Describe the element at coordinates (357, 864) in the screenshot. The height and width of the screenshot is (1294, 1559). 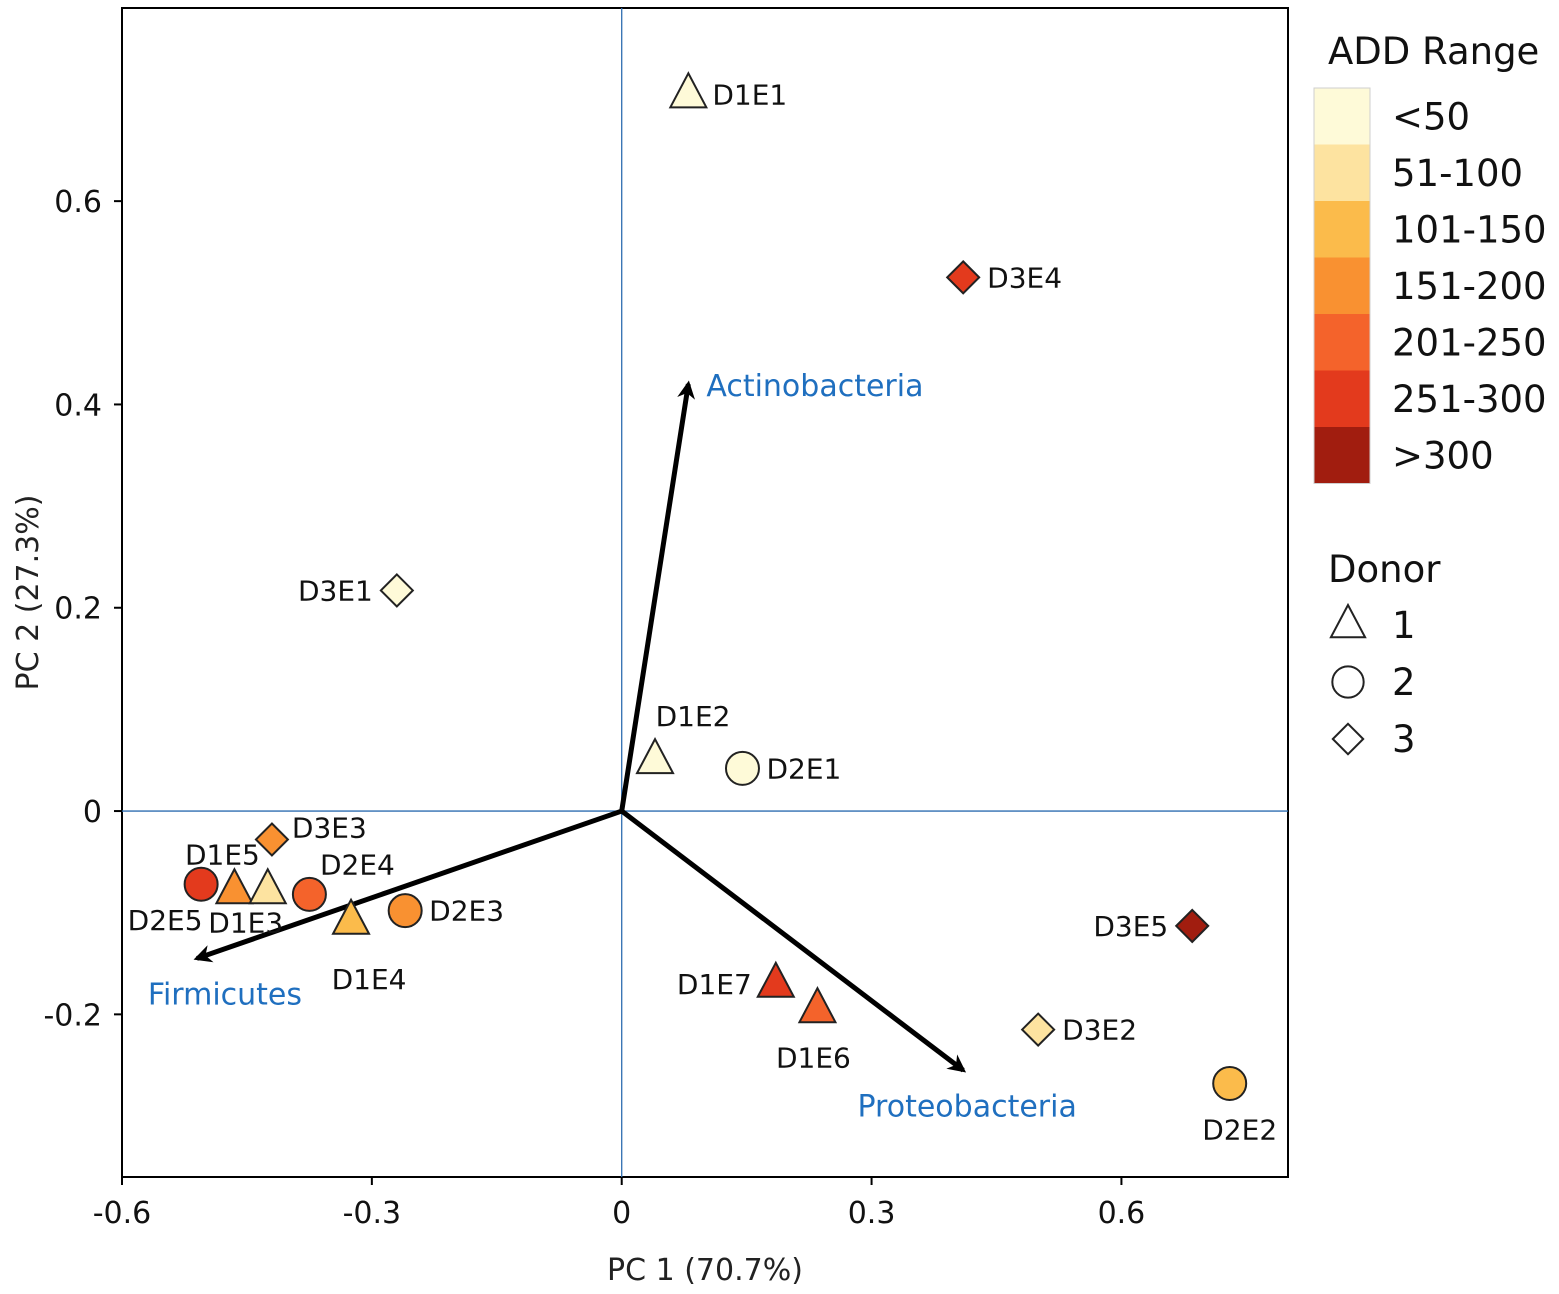
I see `point-label-d2e4: D2E4` at that location.